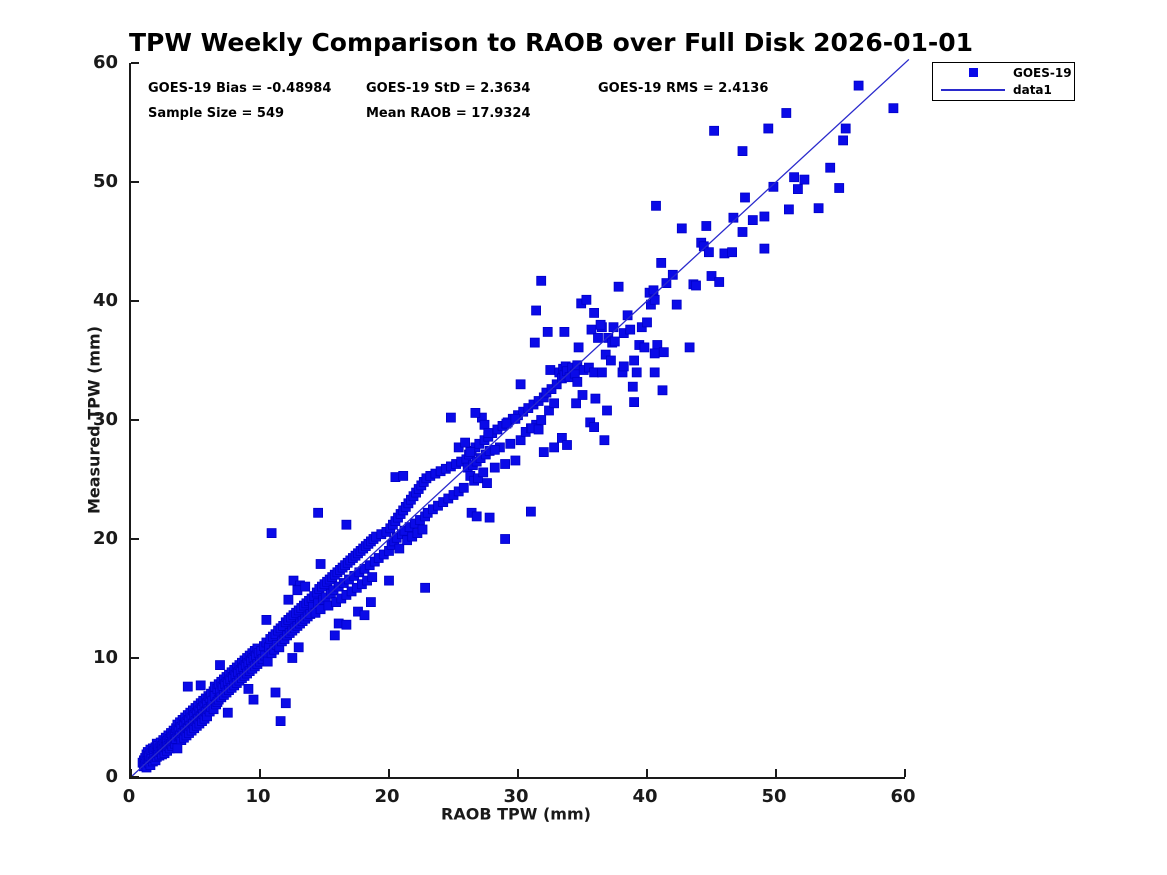 The height and width of the screenshot is (875, 1167). What do you see at coordinates (516, 796) in the screenshot?
I see `x-tick-label: 30` at bounding box center [516, 796].